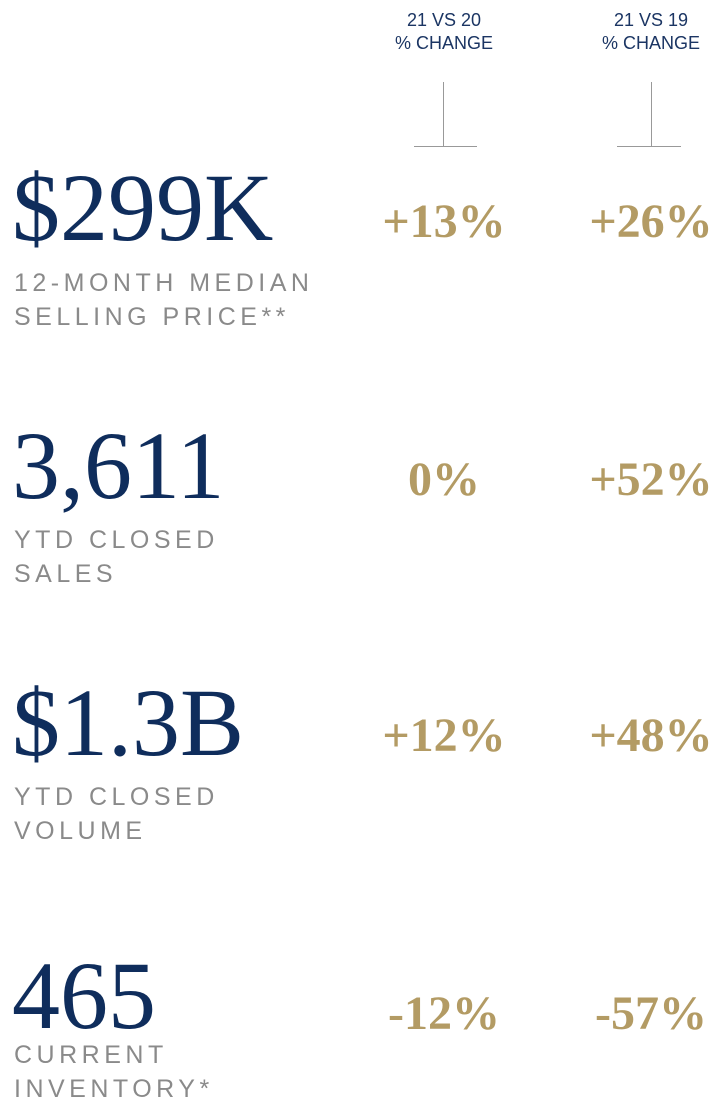  I want to click on stat-label: SELLING PRICE**, so click(152, 317).